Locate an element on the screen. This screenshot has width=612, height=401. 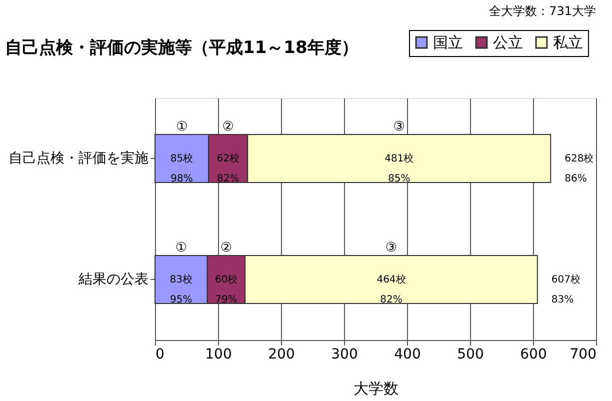
y-tick-label: 自己点検・評価を実施 is located at coordinates (78, 158).